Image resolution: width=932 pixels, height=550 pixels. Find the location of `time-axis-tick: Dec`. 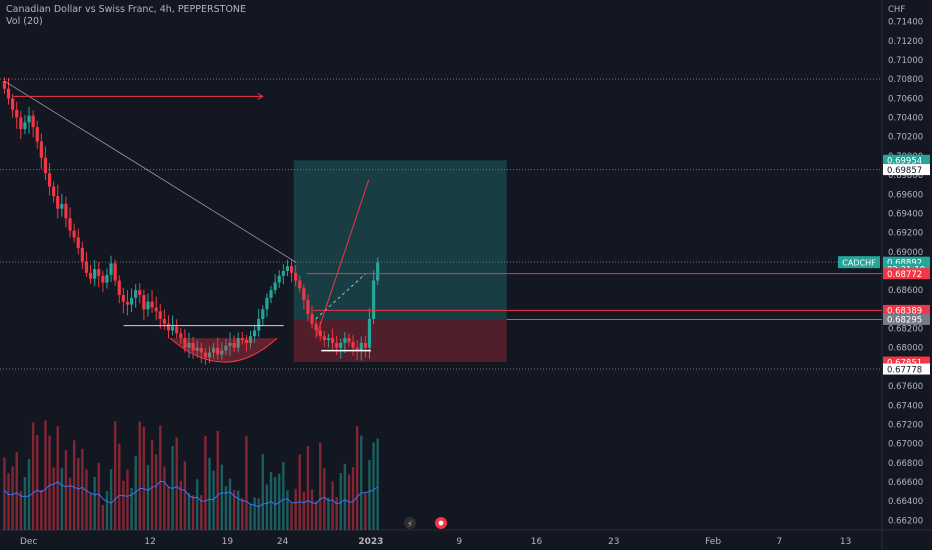

time-axis-tick: Dec is located at coordinates (28, 542).